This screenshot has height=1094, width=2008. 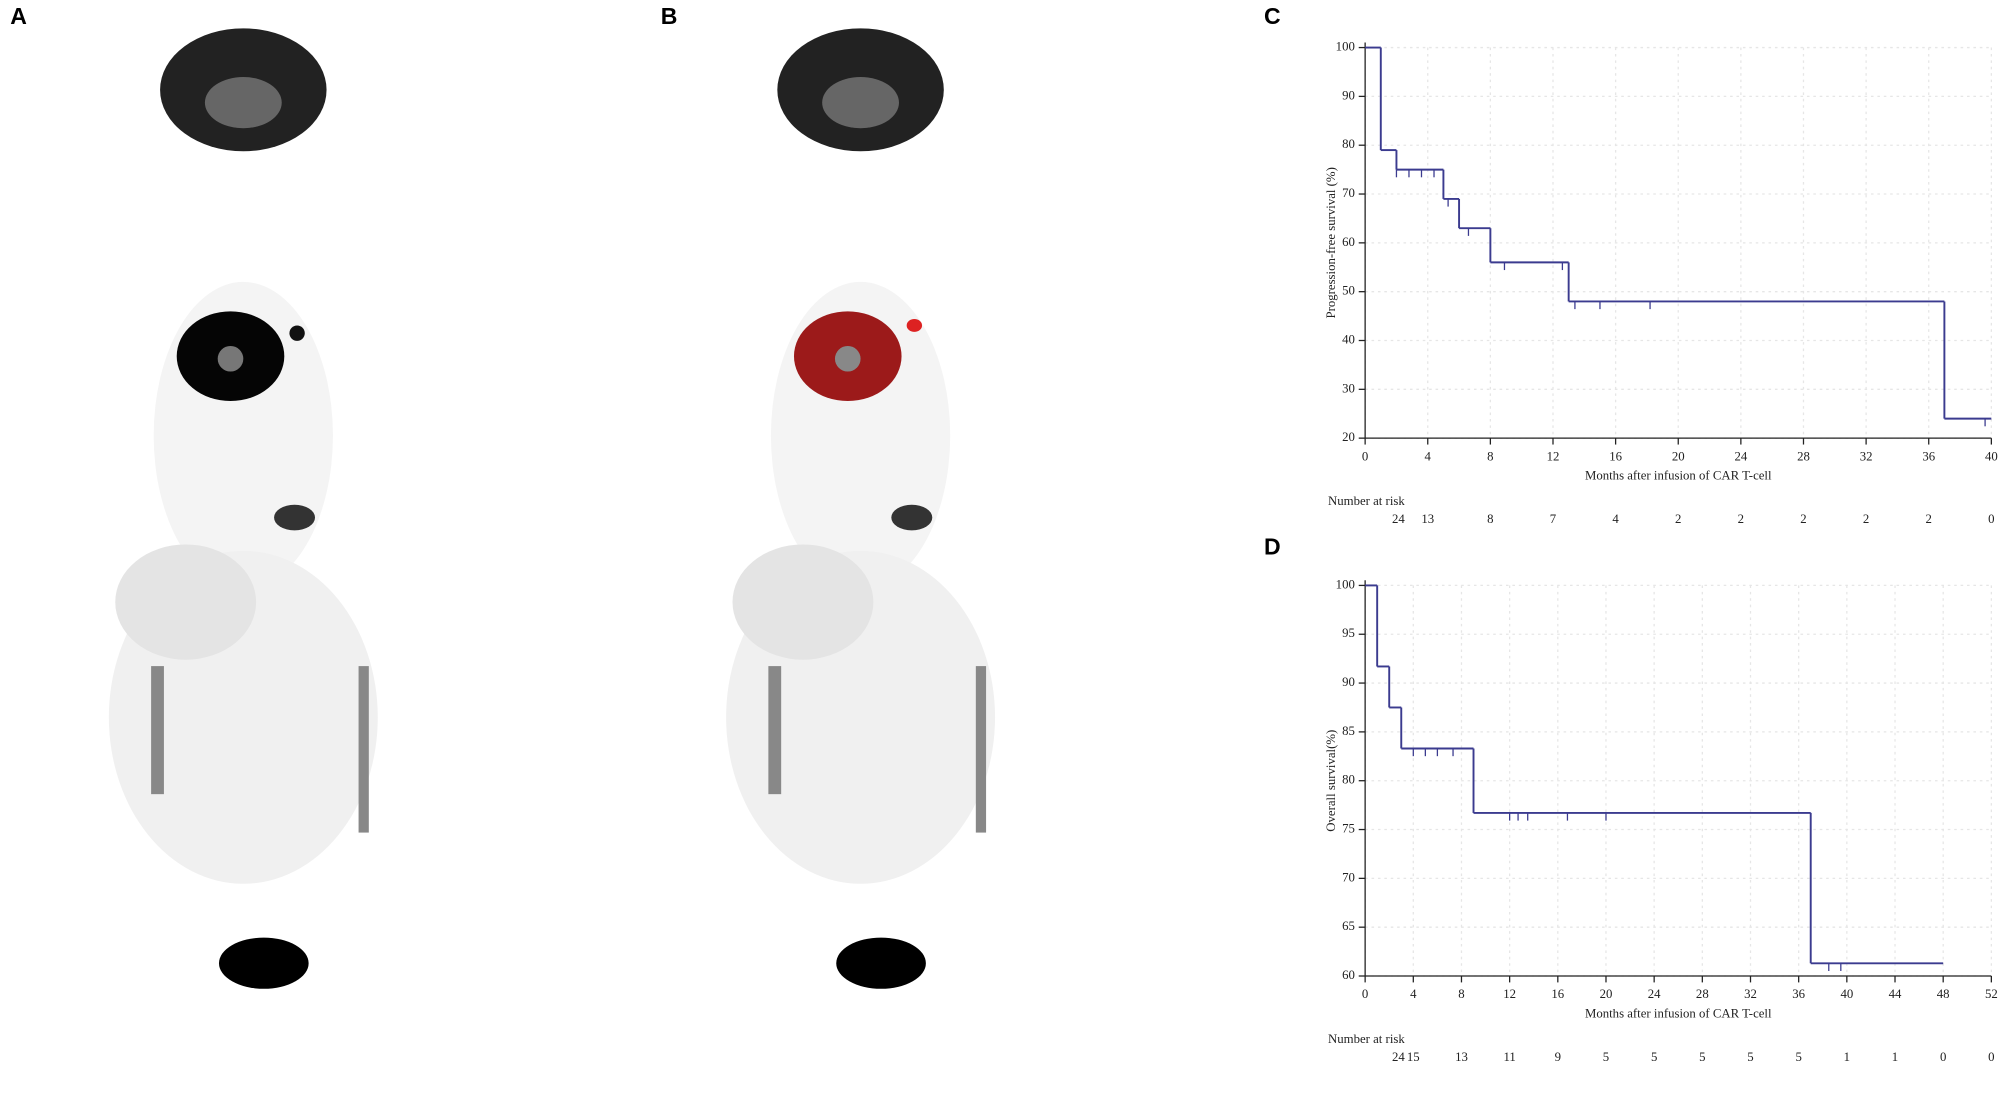 What do you see at coordinates (1413, 1057) in the screenshot?
I see `at-risk-count: 15` at bounding box center [1413, 1057].